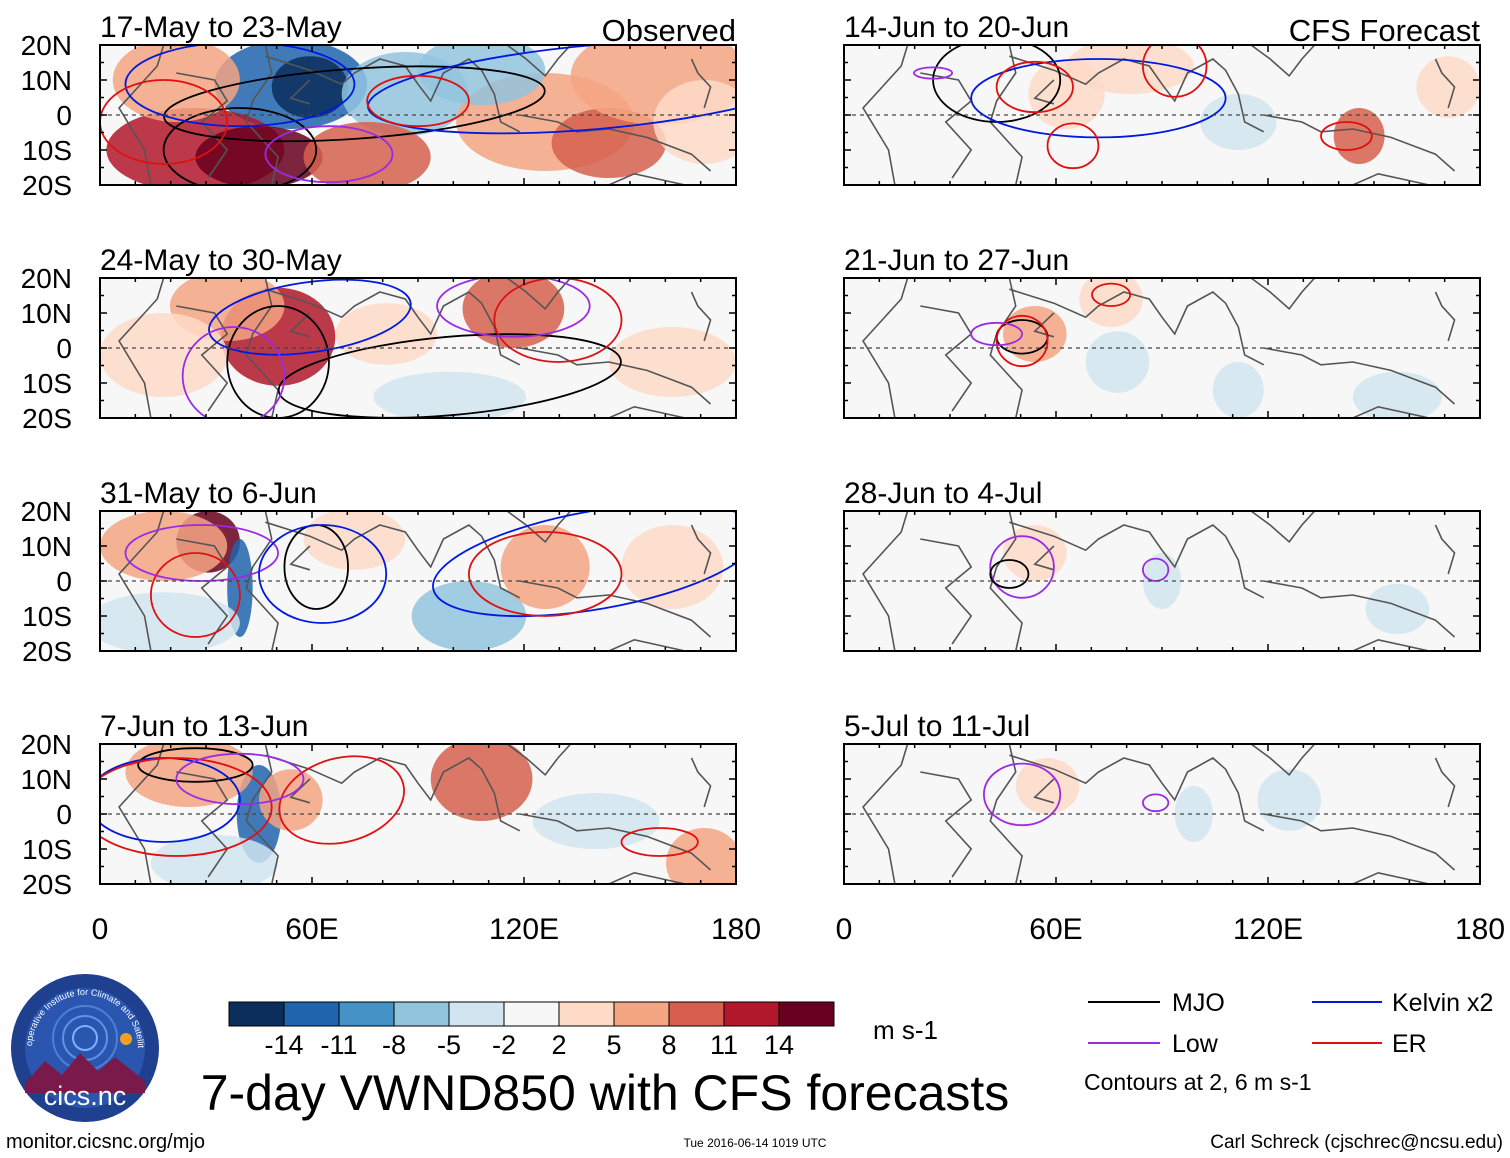  I want to click on sun-icon, so click(126, 1039).